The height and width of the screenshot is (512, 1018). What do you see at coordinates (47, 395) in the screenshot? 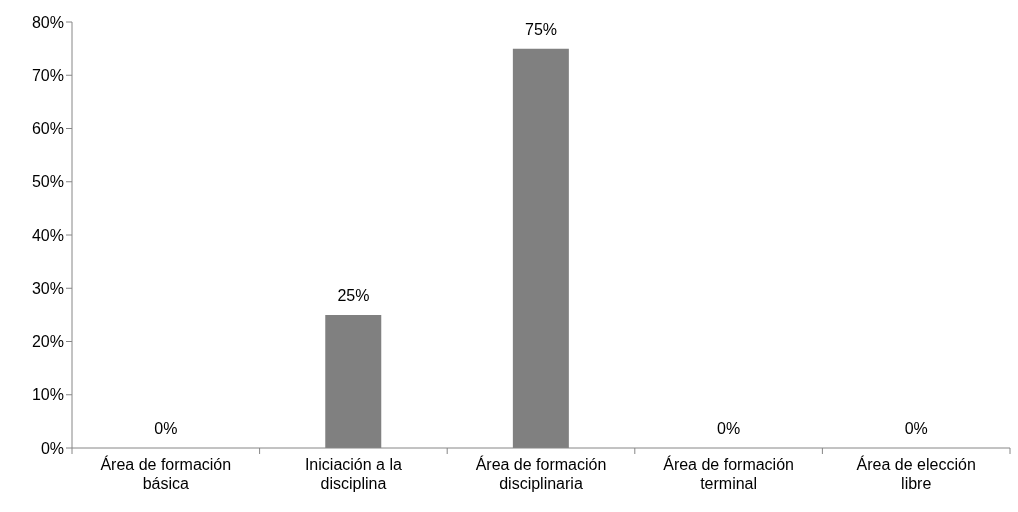
I see `y-tick-label: 10%` at bounding box center [47, 395].